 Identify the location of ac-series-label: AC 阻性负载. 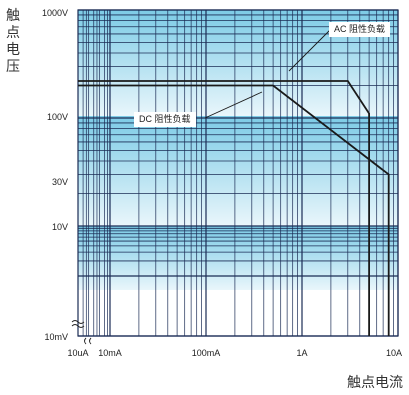
(360, 29).